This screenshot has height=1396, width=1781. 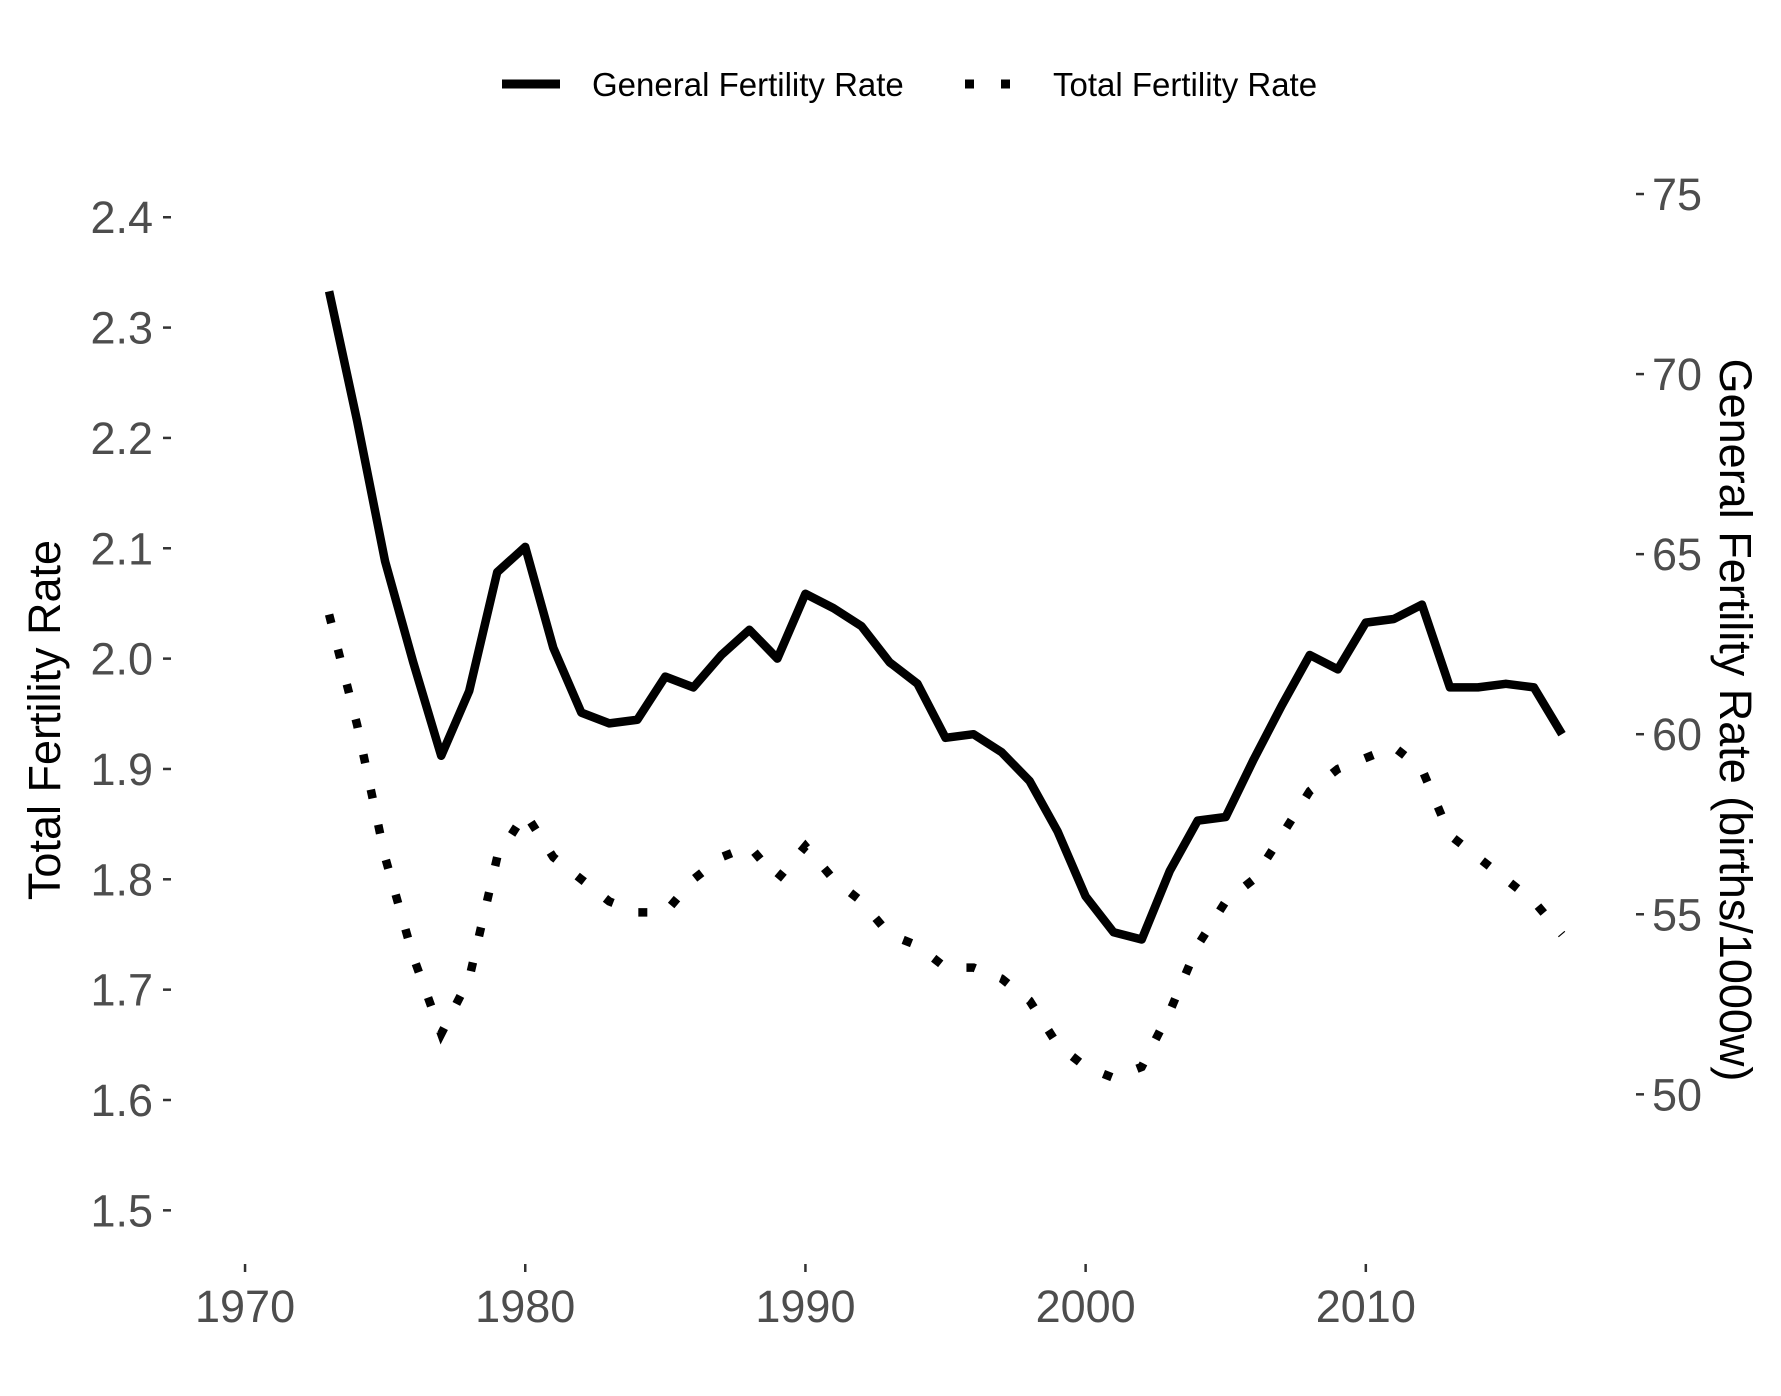 I want to click on right-tick-label: 65, so click(x=1677, y=554).